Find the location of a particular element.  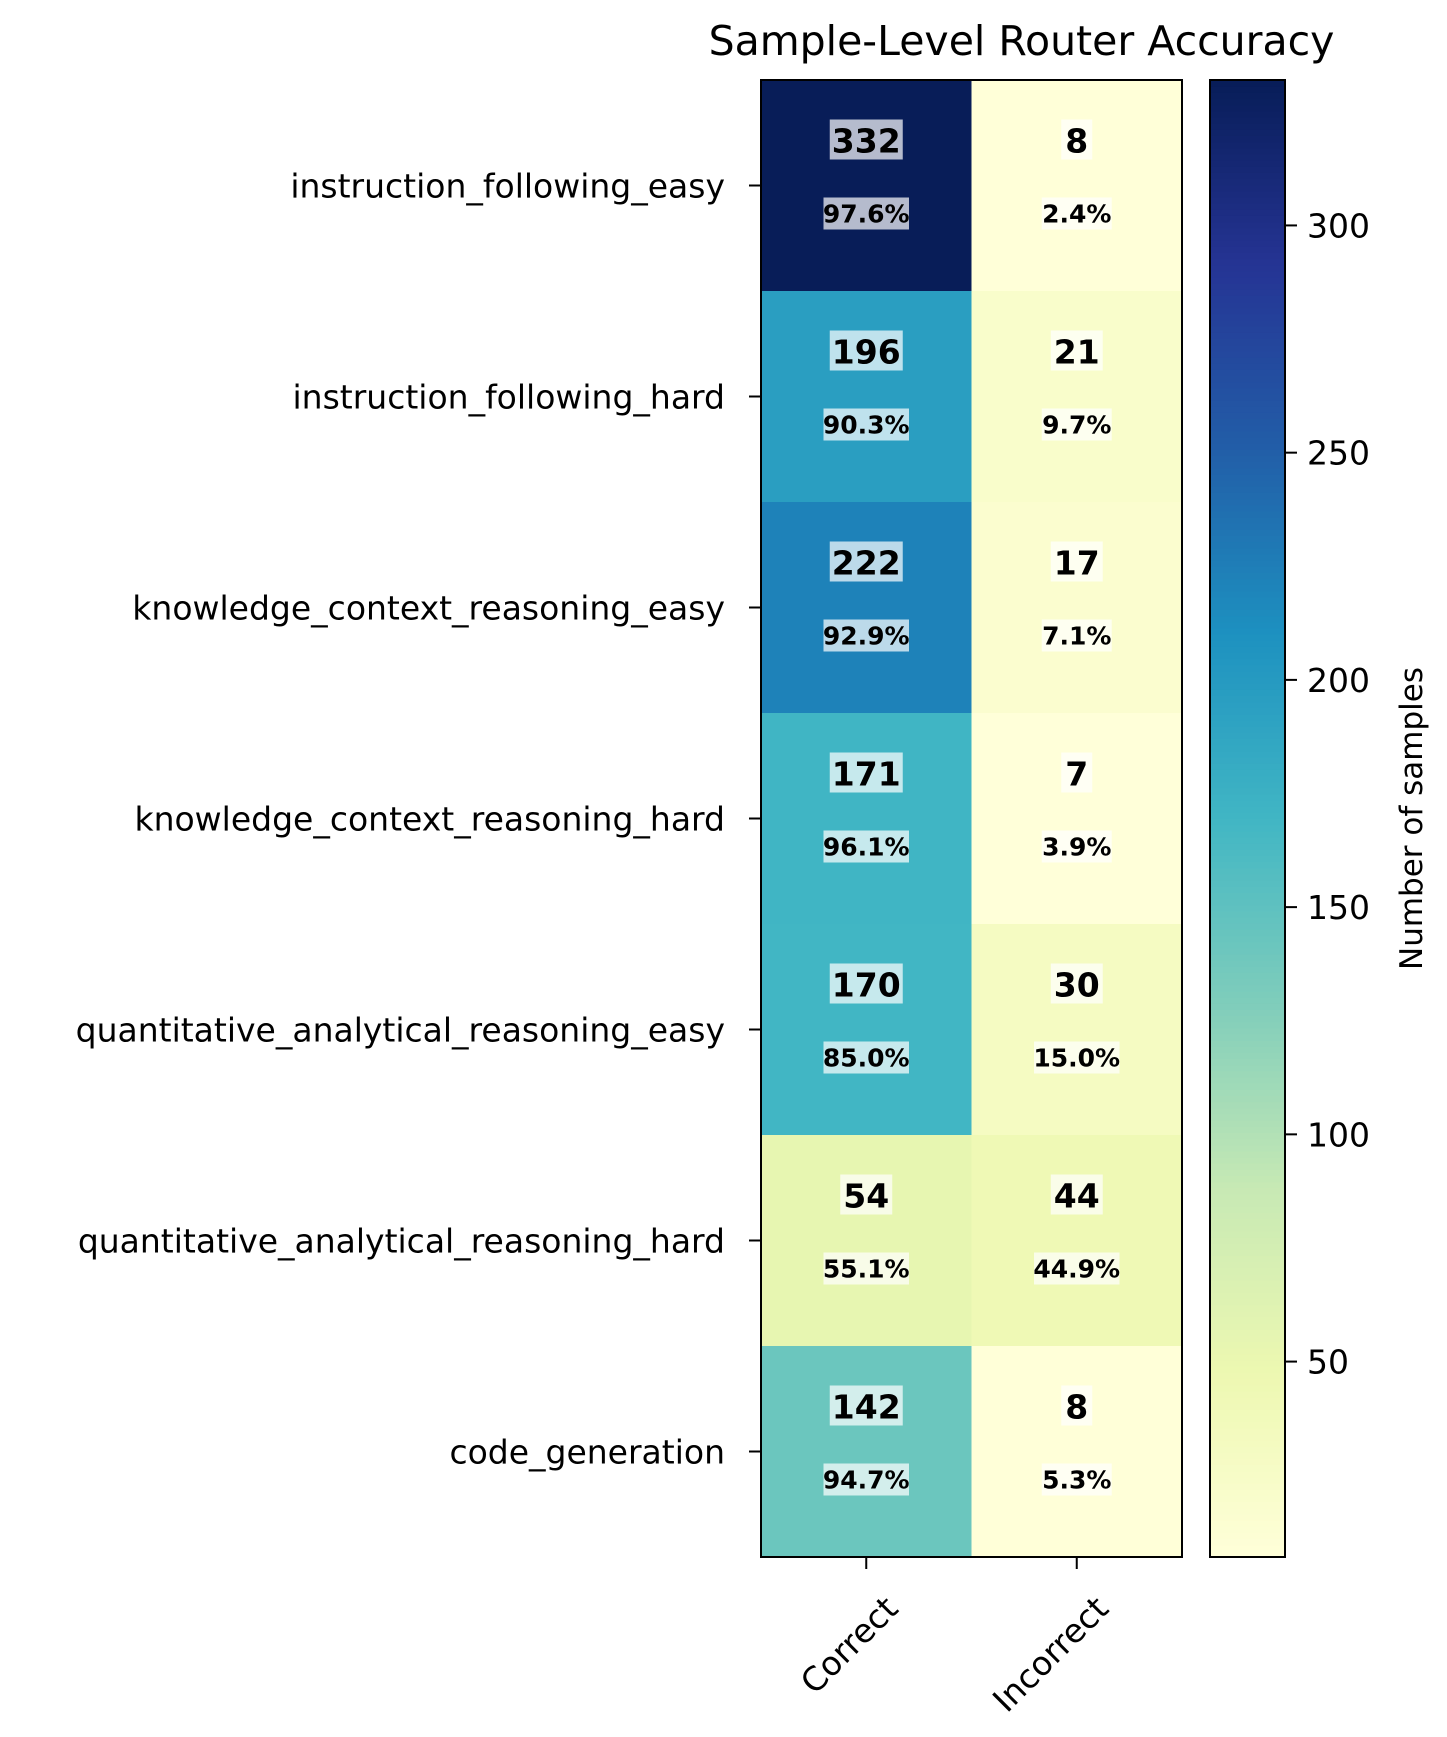

cell-count-label: 17 is located at coordinates (1077, 563).